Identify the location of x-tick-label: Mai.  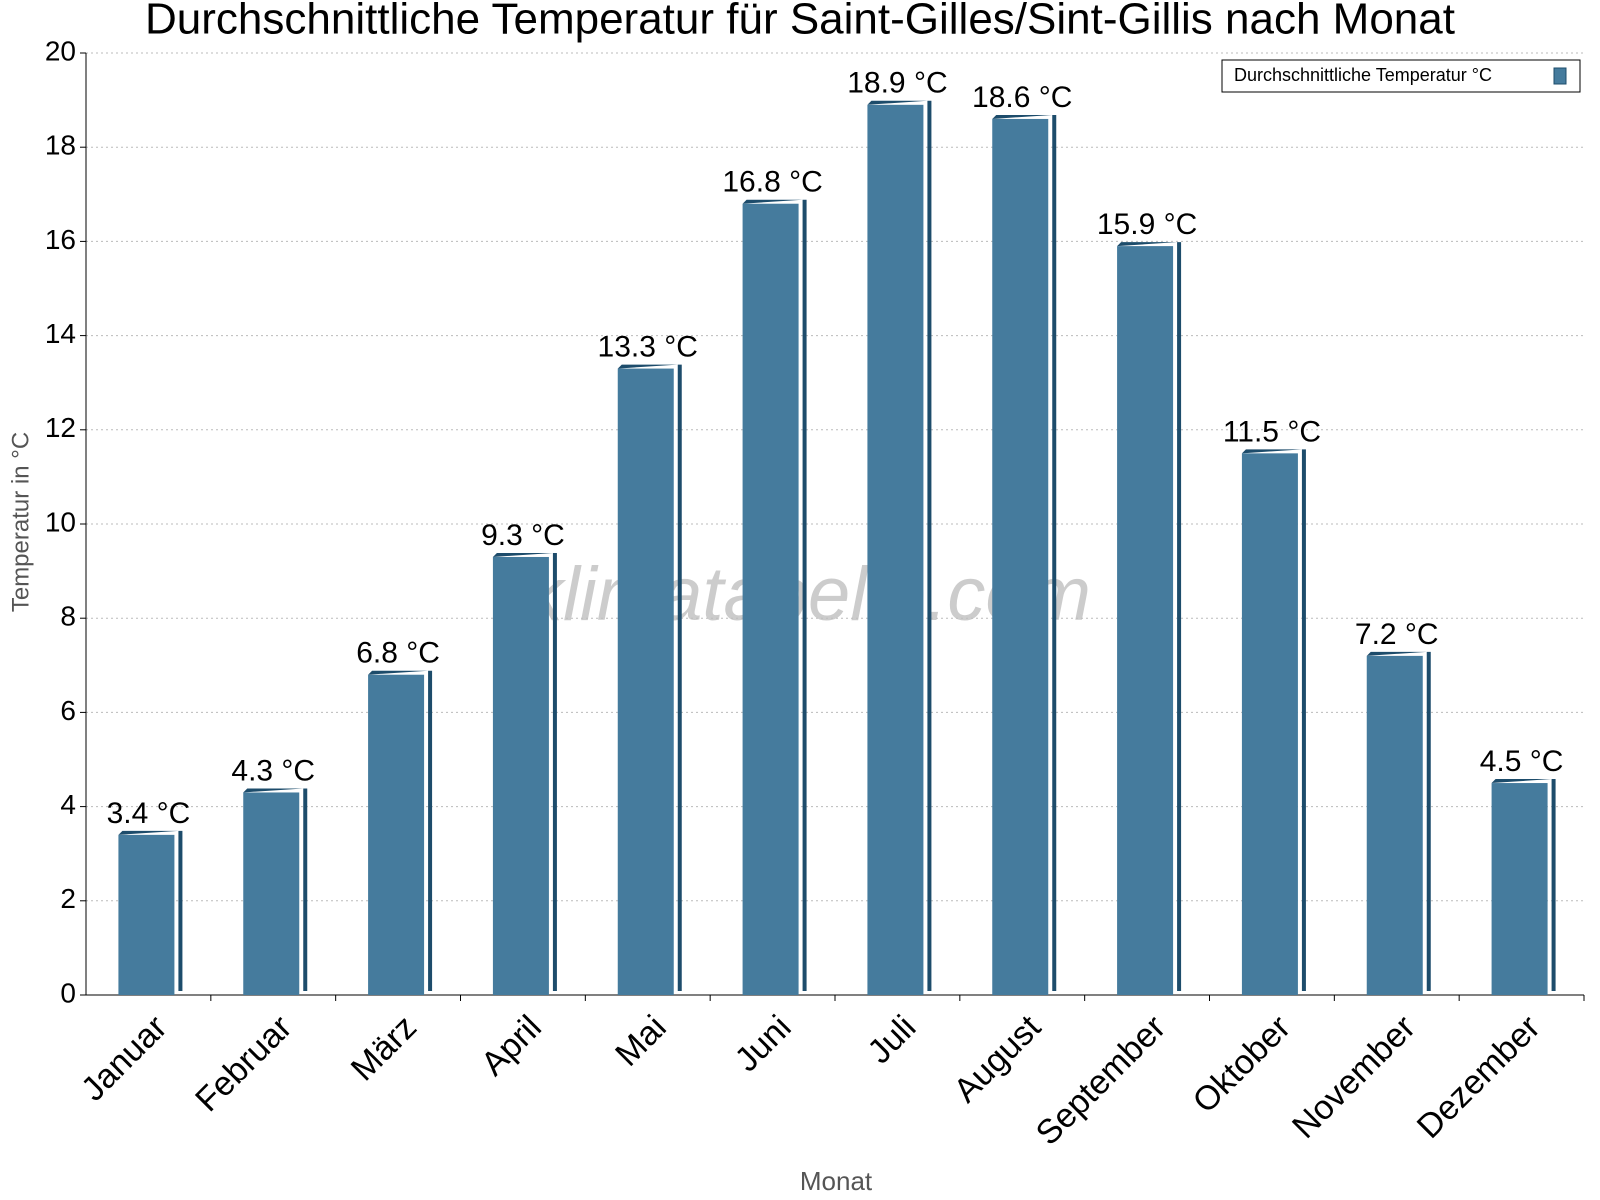
(641, 1041).